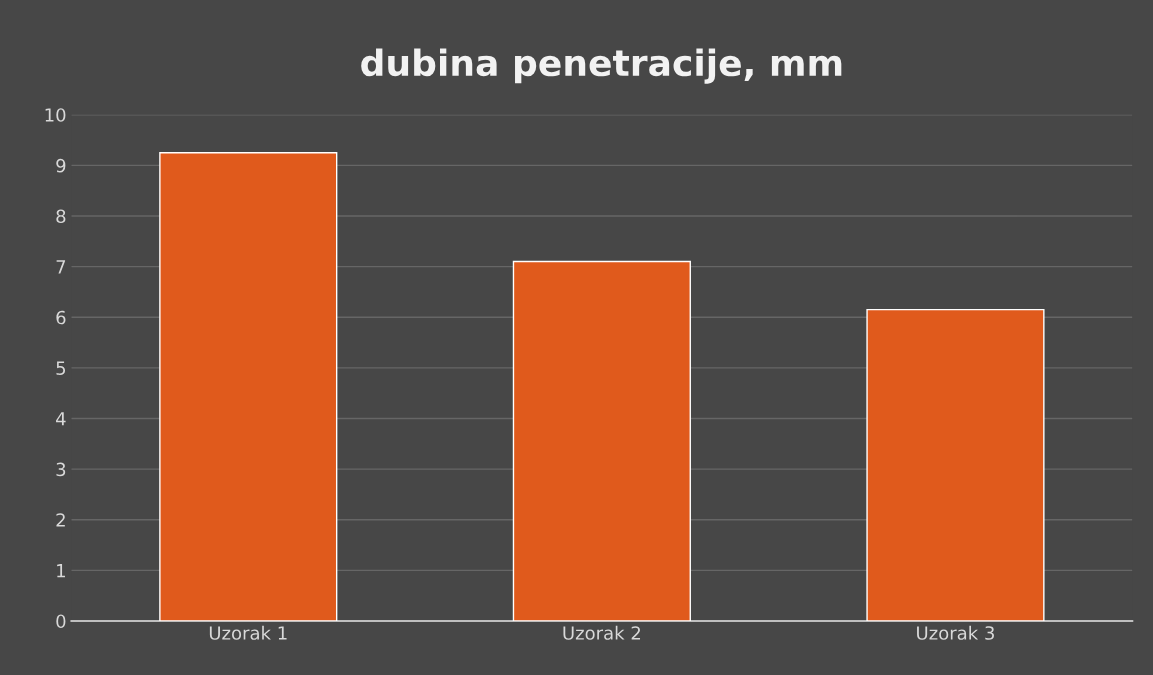  What do you see at coordinates (602, 632) in the screenshot?
I see `x-tick-label: Uzorak 2` at bounding box center [602, 632].